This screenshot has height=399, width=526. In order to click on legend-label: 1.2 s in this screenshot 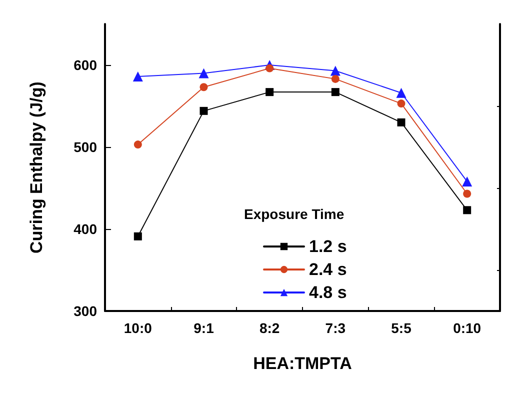, I will do `click(328, 246)`.